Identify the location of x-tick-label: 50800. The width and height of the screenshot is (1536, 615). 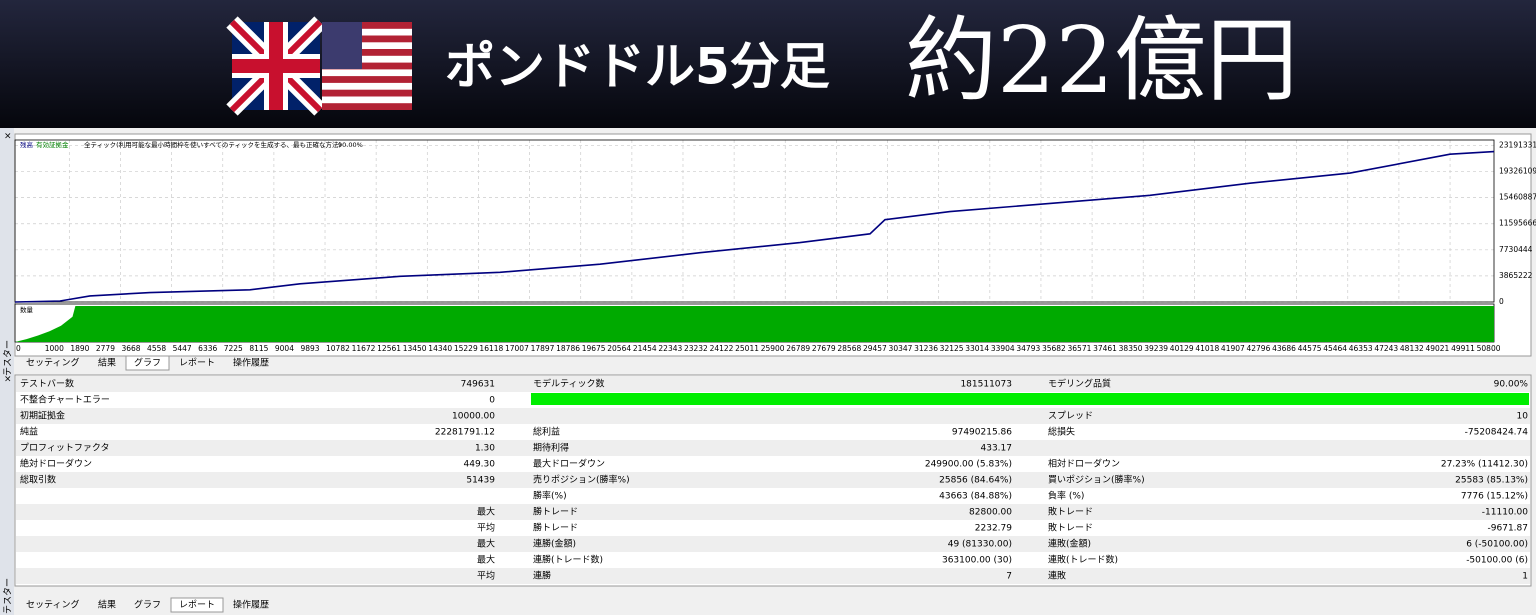
(1489, 348).